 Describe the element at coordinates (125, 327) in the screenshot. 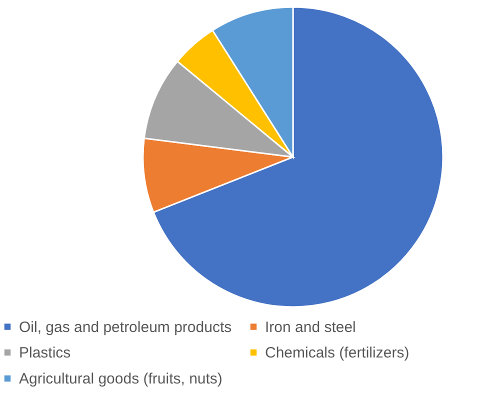

I see `legend-label: Oil, gas and petroleum products` at that location.